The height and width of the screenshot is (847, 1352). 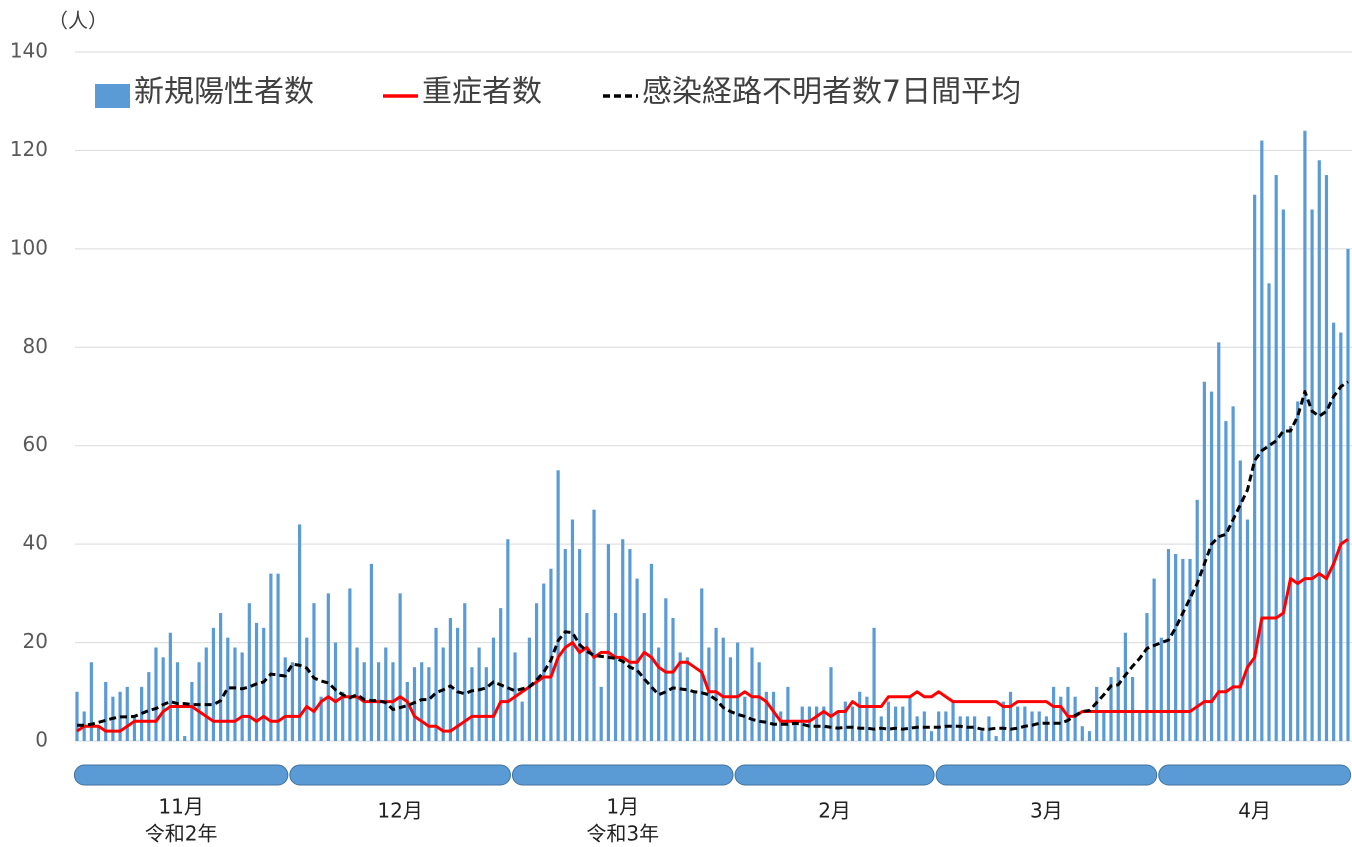 What do you see at coordinates (622, 807) in the screenshot?
I see `month-label: 1月` at bounding box center [622, 807].